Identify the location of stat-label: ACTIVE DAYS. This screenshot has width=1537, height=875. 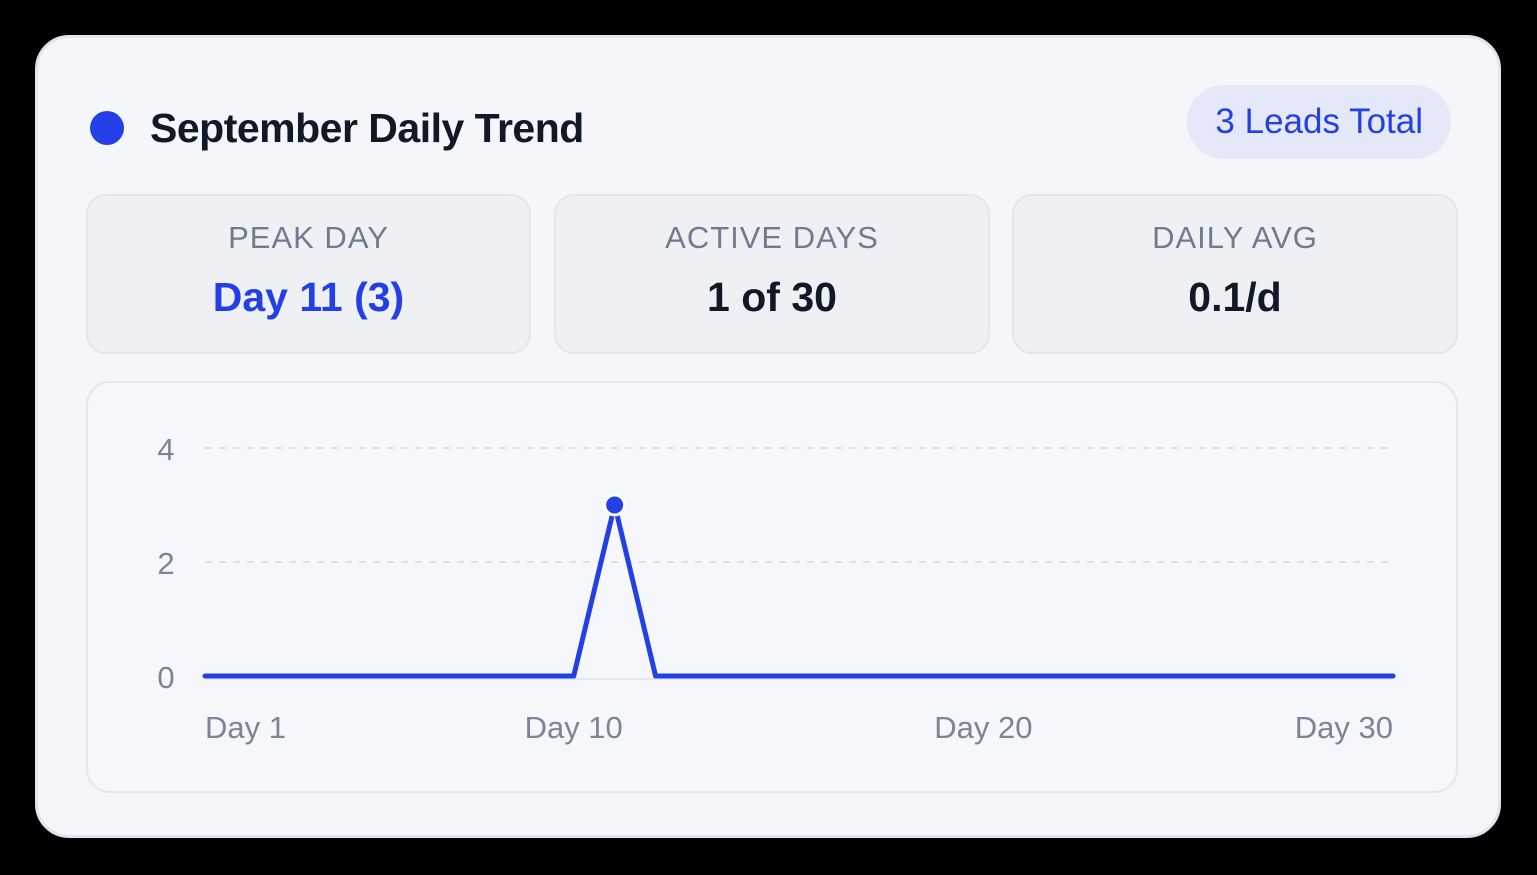
(772, 237).